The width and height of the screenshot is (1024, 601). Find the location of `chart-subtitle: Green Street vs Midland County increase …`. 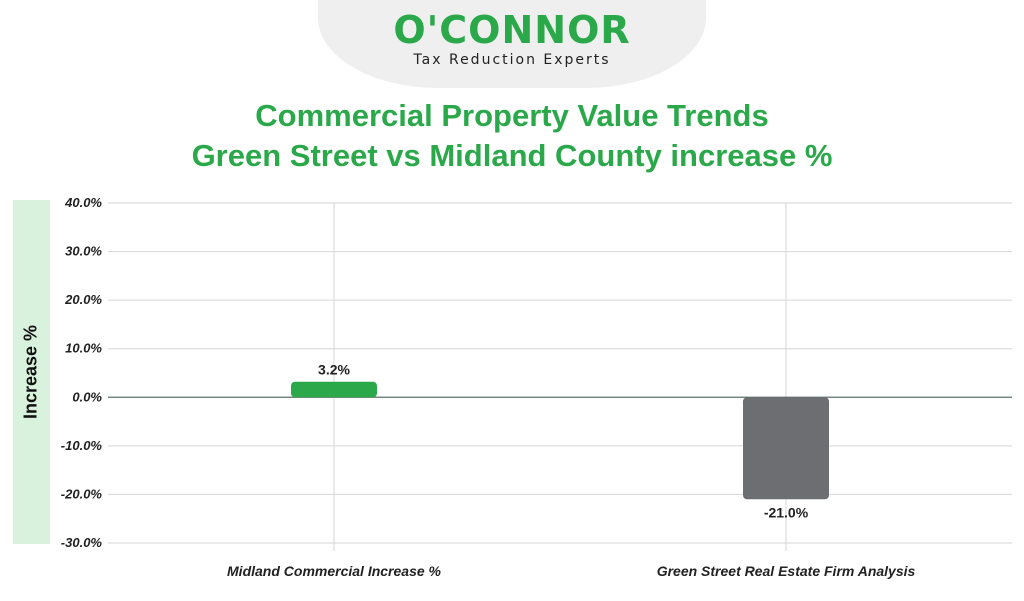

chart-subtitle: Green Street vs Midland County increase … is located at coordinates (512, 155).